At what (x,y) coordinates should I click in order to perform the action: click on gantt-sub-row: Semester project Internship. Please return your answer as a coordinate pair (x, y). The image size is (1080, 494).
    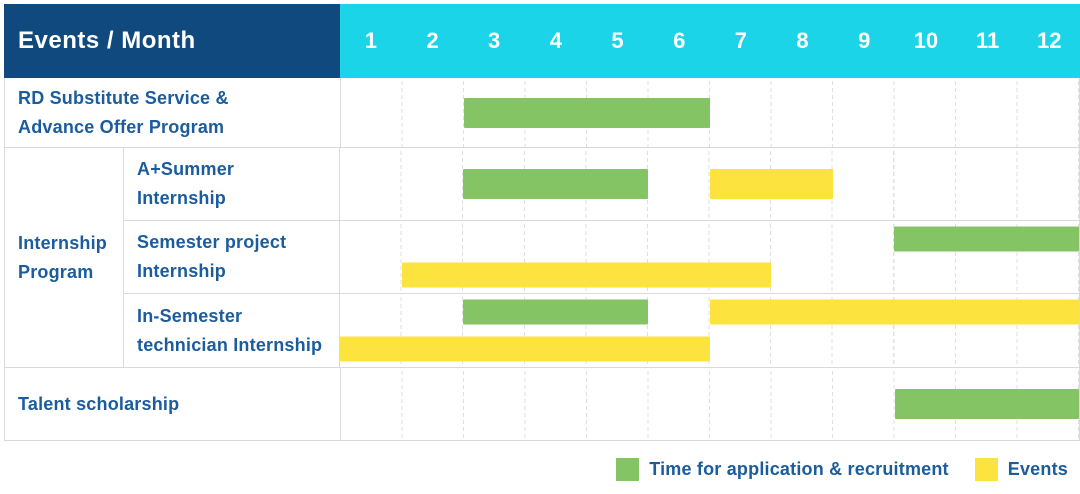
    Looking at the image, I should click on (601, 257).